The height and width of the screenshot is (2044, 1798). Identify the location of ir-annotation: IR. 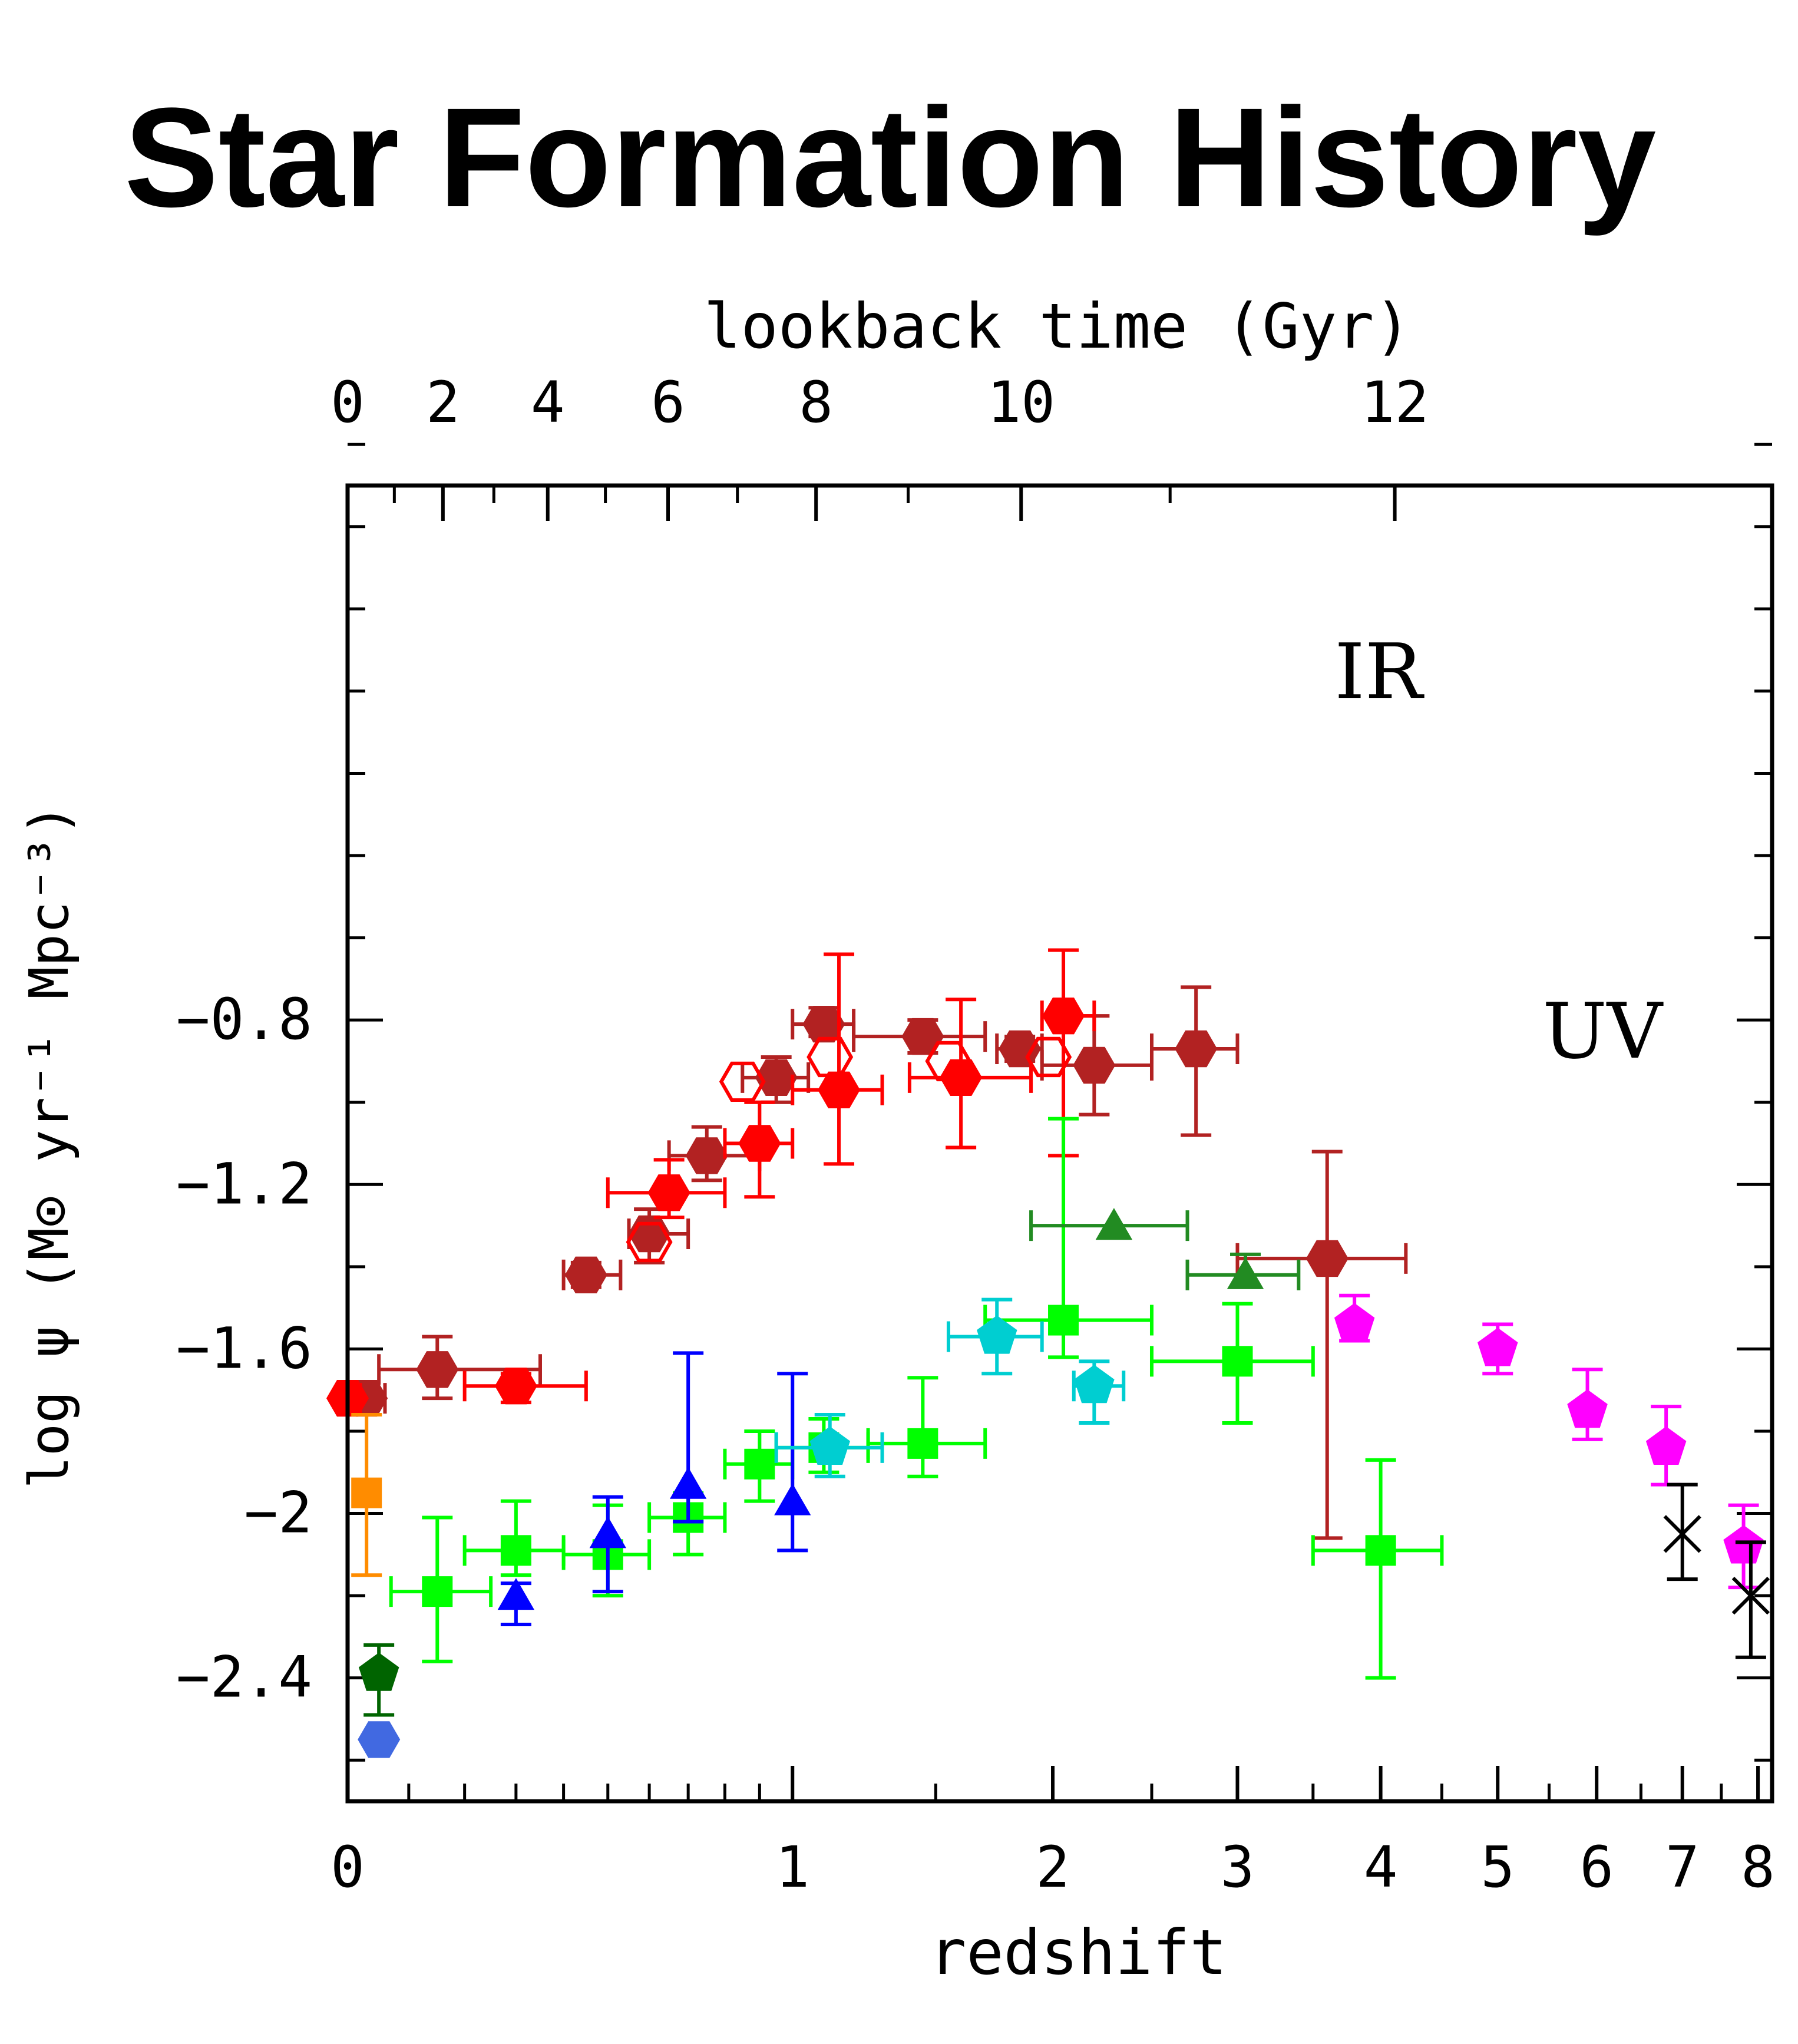
(1379, 671).